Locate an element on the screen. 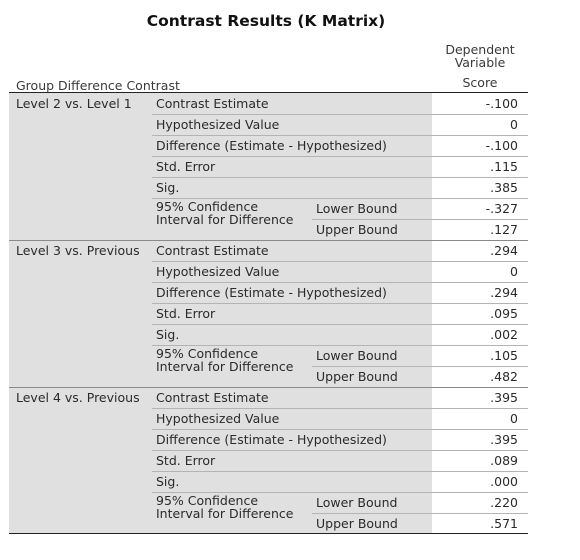  value-std-error: .089 is located at coordinates (504, 460).